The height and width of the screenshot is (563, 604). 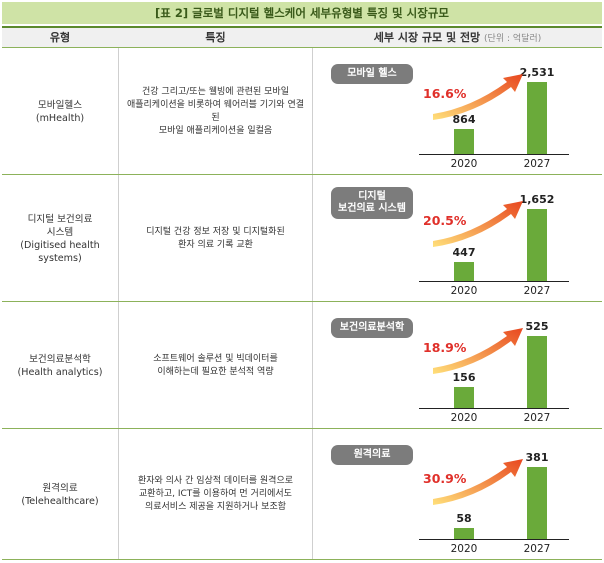 I want to click on header-feature: 특징, so click(x=215, y=37).